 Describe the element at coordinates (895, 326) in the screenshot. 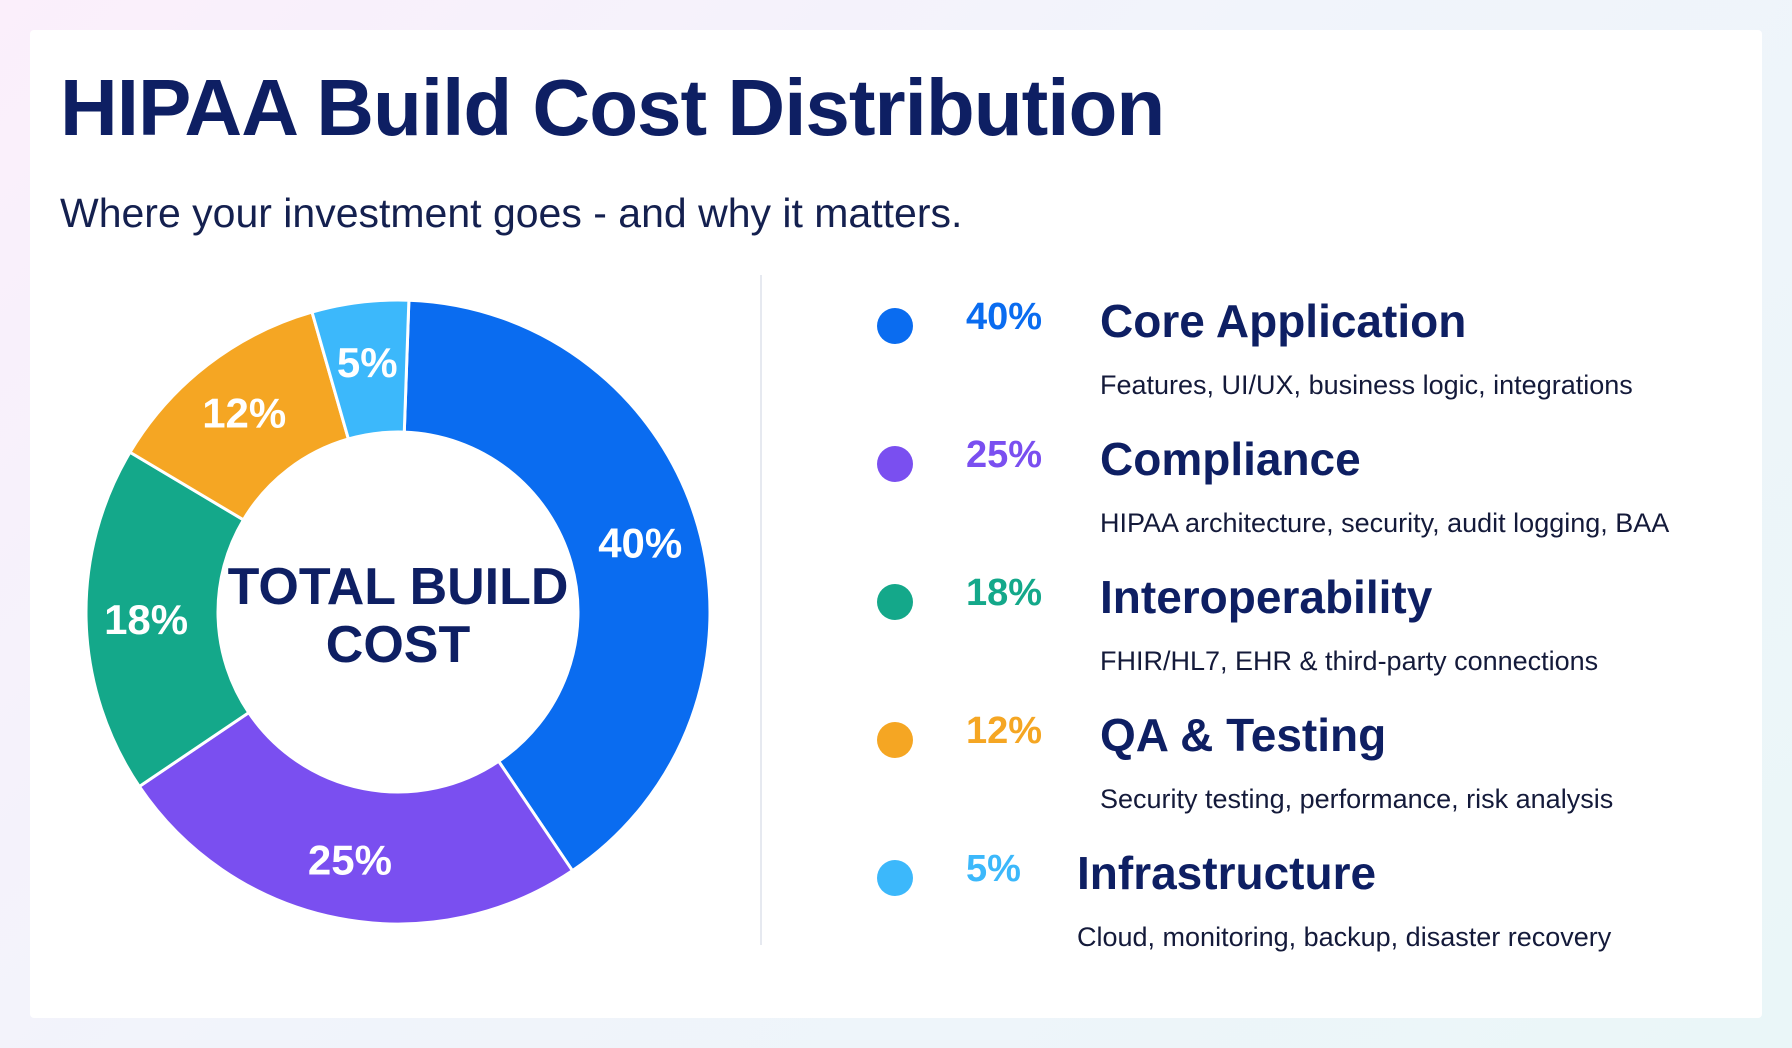

I see `legend-dot-core-application` at that location.